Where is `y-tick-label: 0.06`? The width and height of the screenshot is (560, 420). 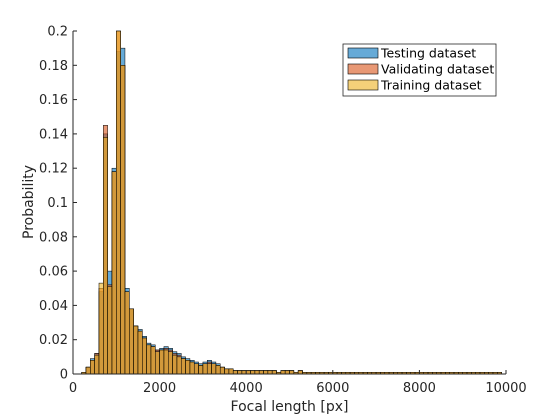 y-tick-label: 0.06 is located at coordinates (53, 272).